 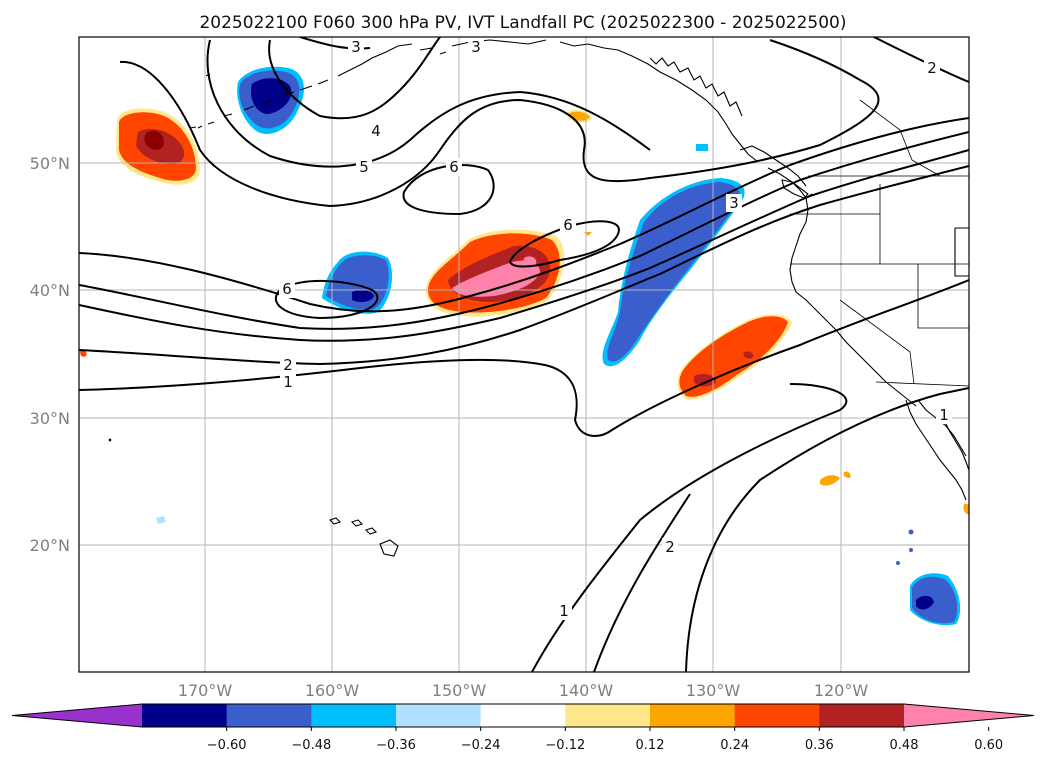 What do you see at coordinates (481, 745) in the screenshot?
I see `colorbar-tick-label: −0.24` at bounding box center [481, 745].